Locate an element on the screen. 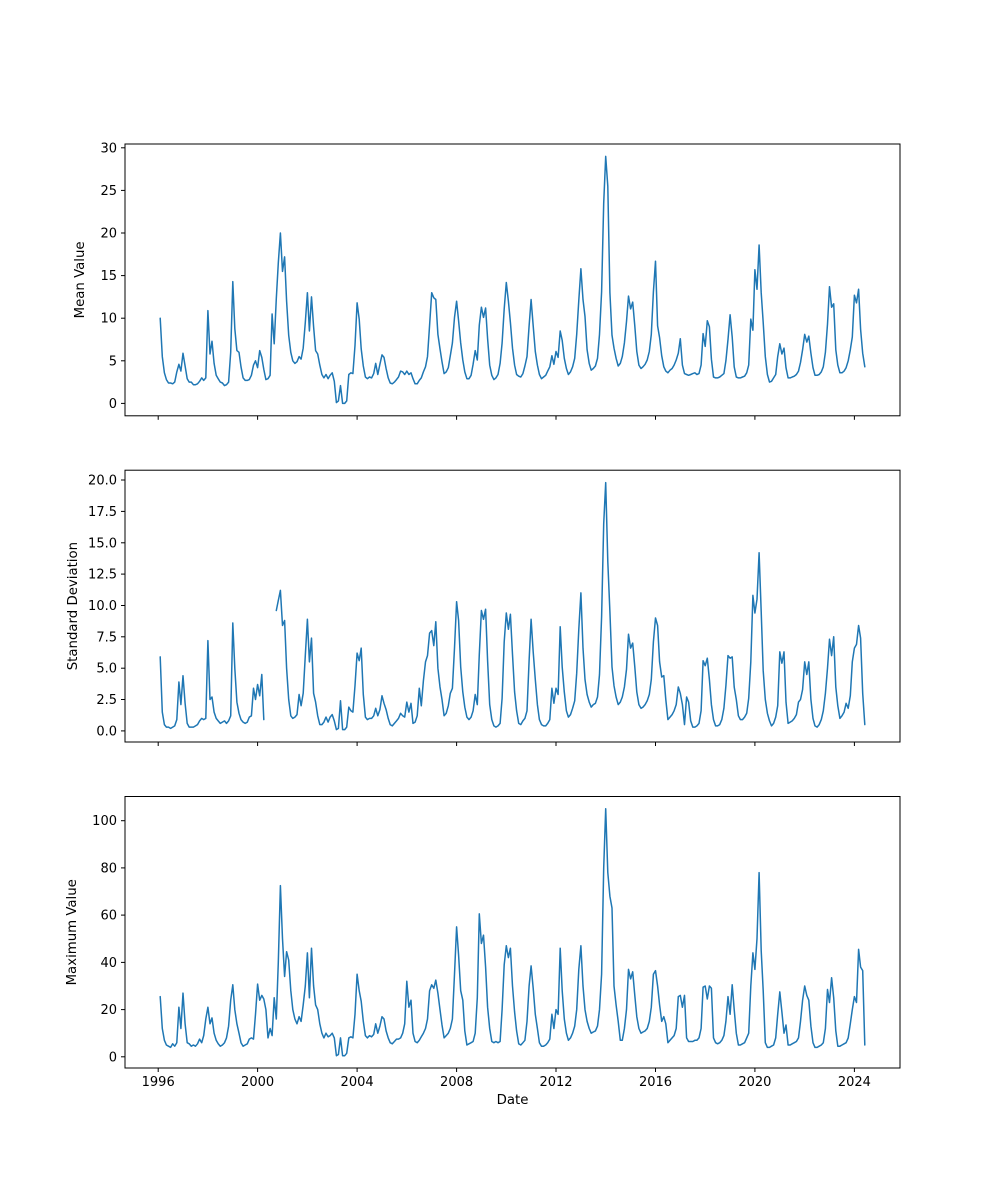  y-tick-label: 15.0 is located at coordinates (102, 543).